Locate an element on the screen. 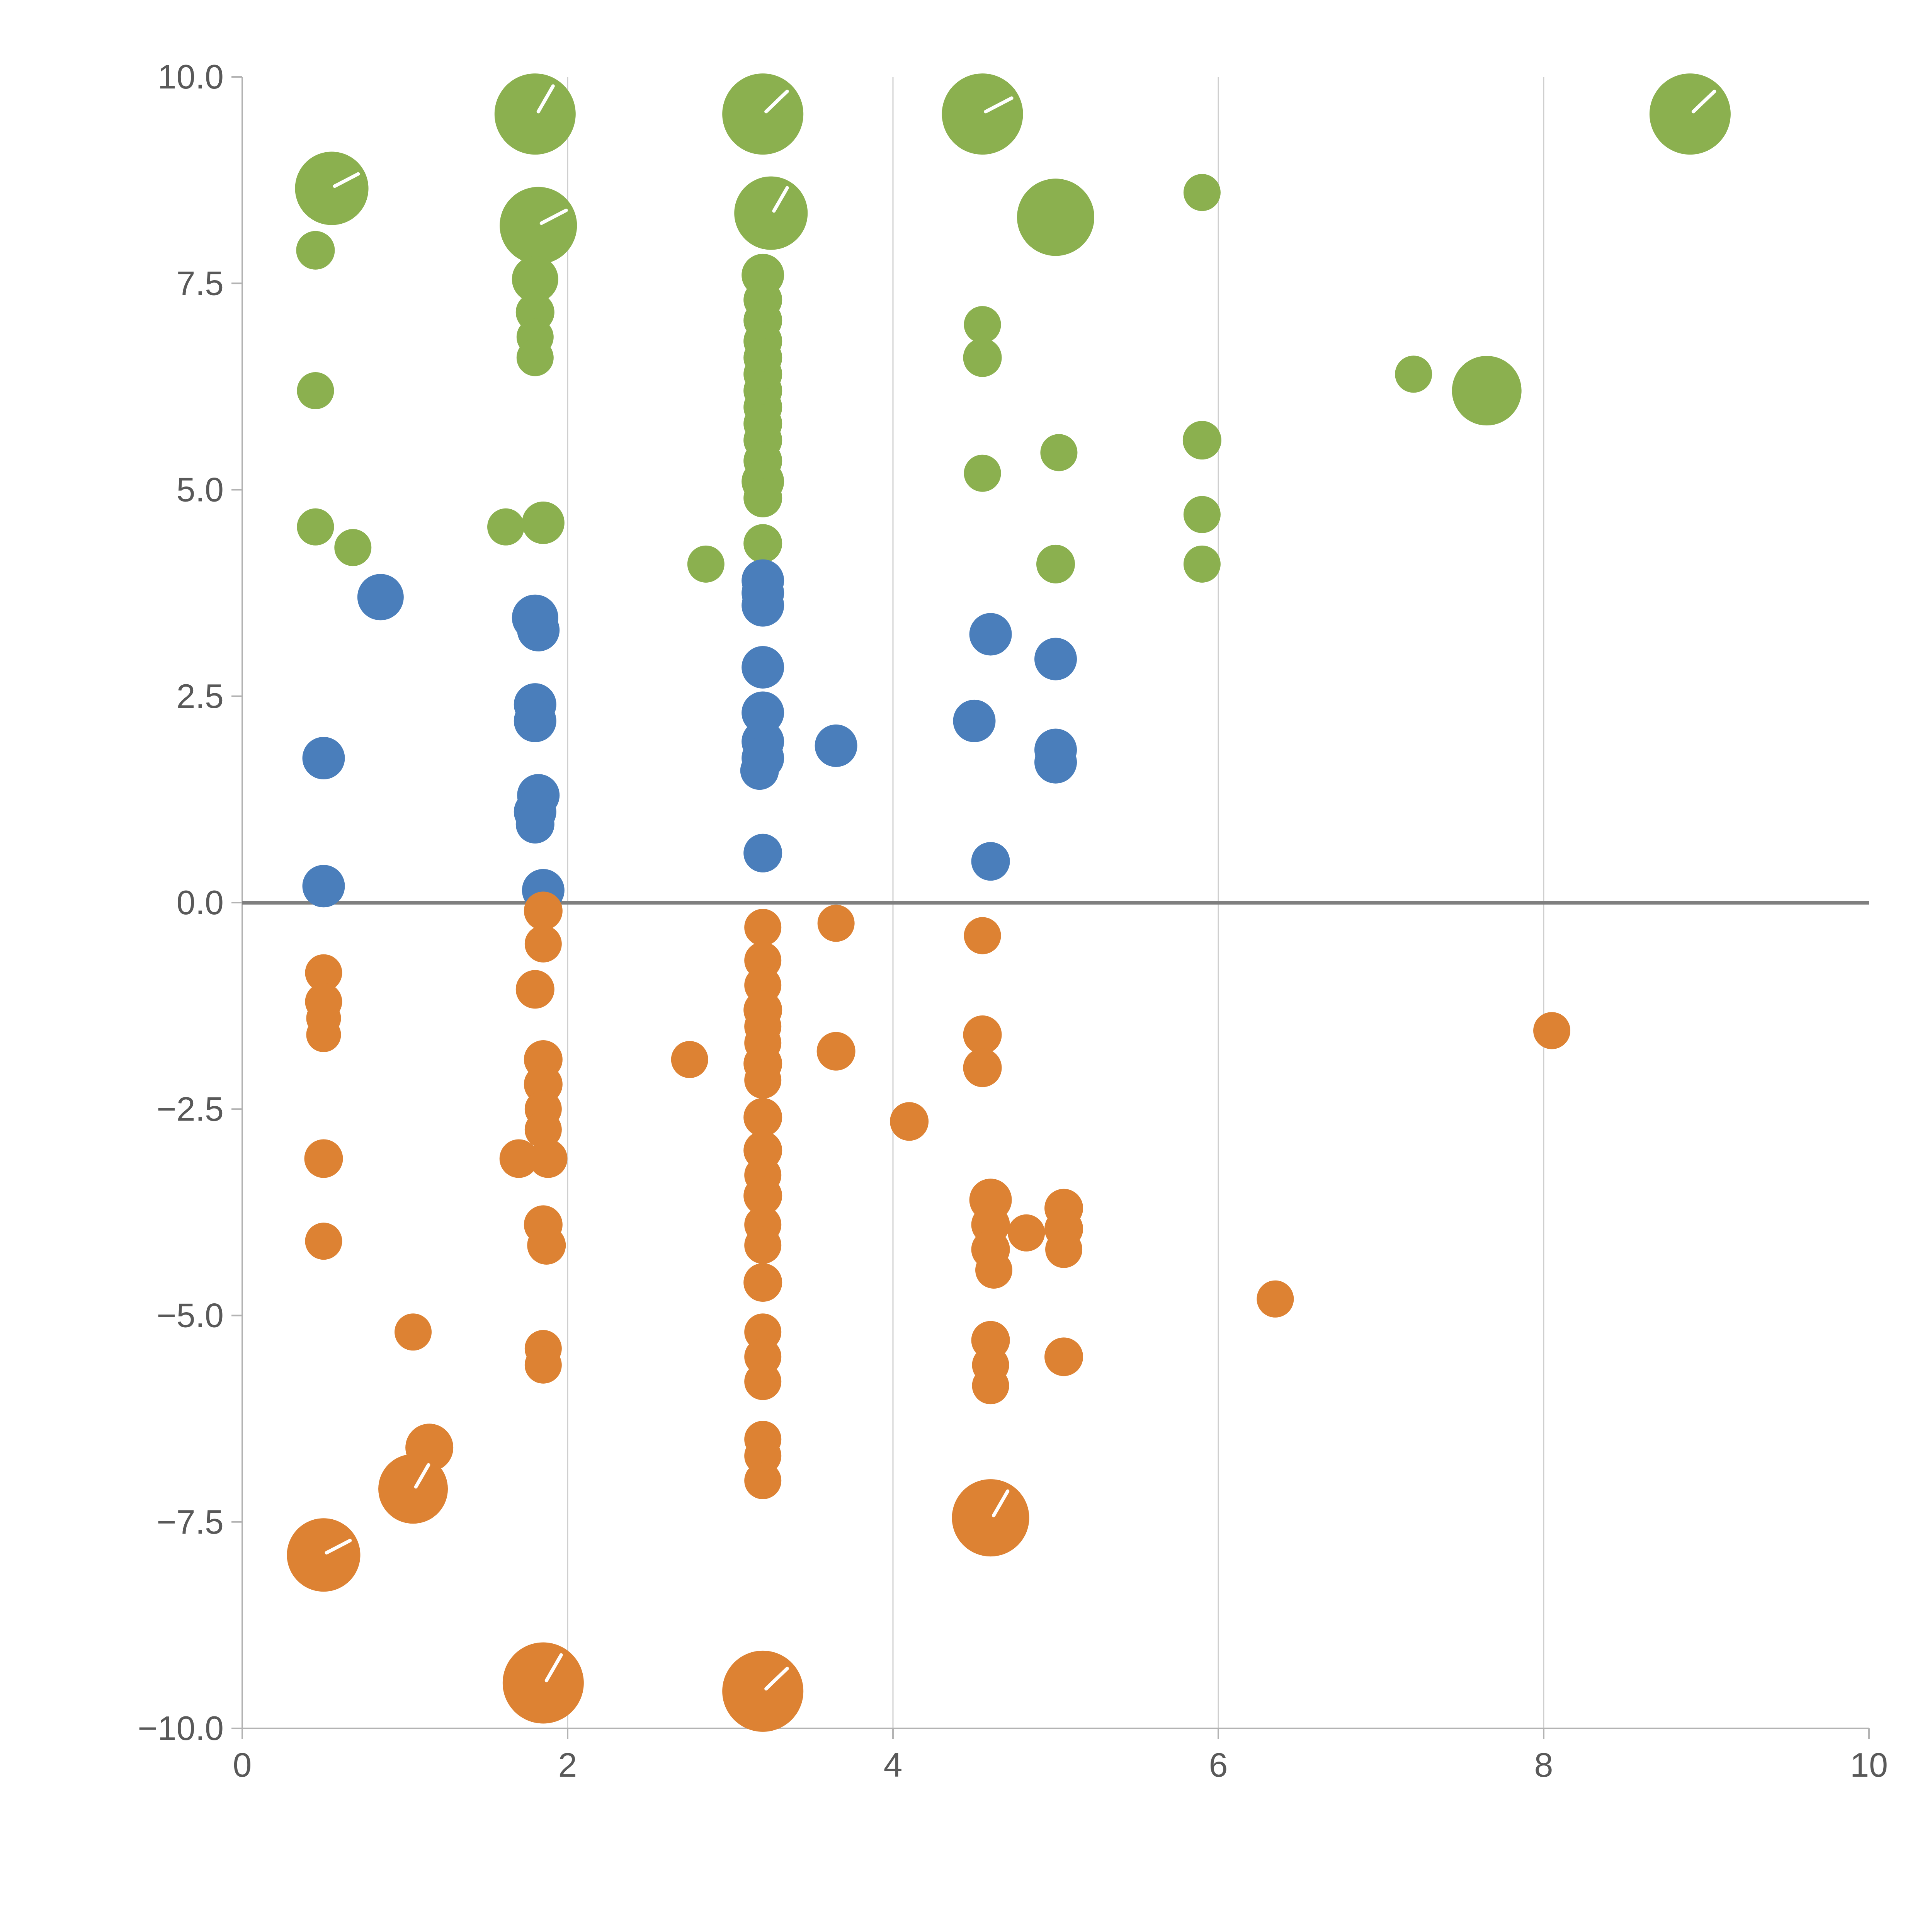 The width and height of the screenshot is (1932, 1932). y-axis-tick-label: 7.5 is located at coordinates (200, 283).